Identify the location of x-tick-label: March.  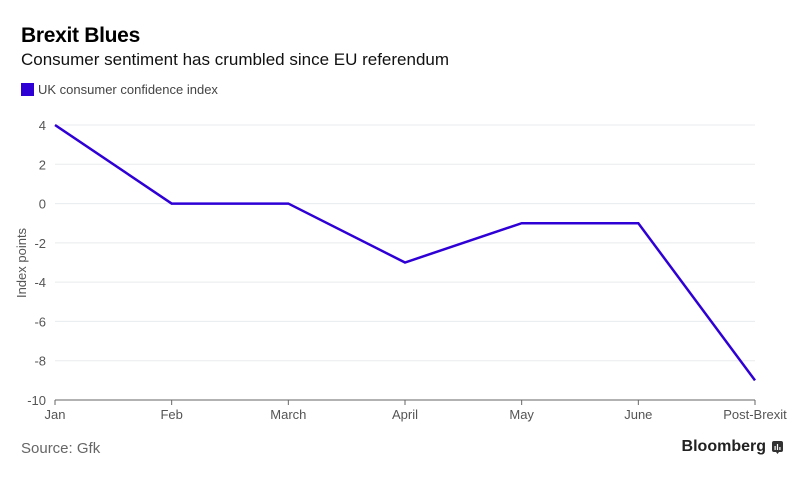
(288, 414).